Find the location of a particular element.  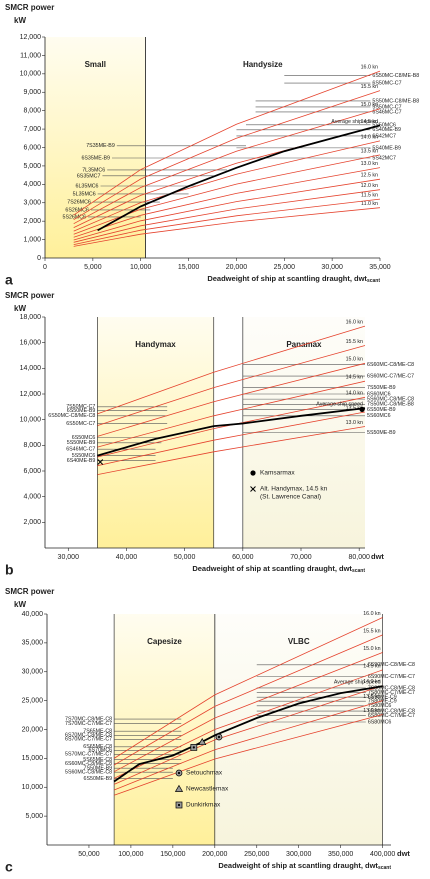

x-tick-label: 70,000 is located at coordinates (301, 557).